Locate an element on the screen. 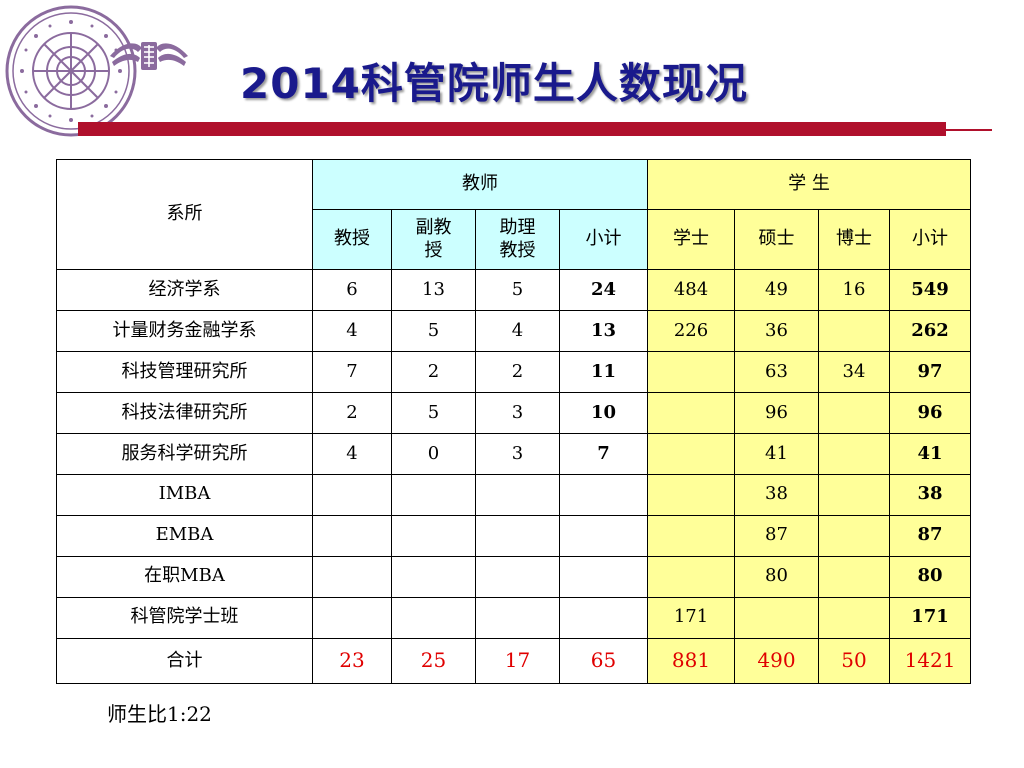 The image size is (1024, 768). total-label: 合计 is located at coordinates (184, 661).